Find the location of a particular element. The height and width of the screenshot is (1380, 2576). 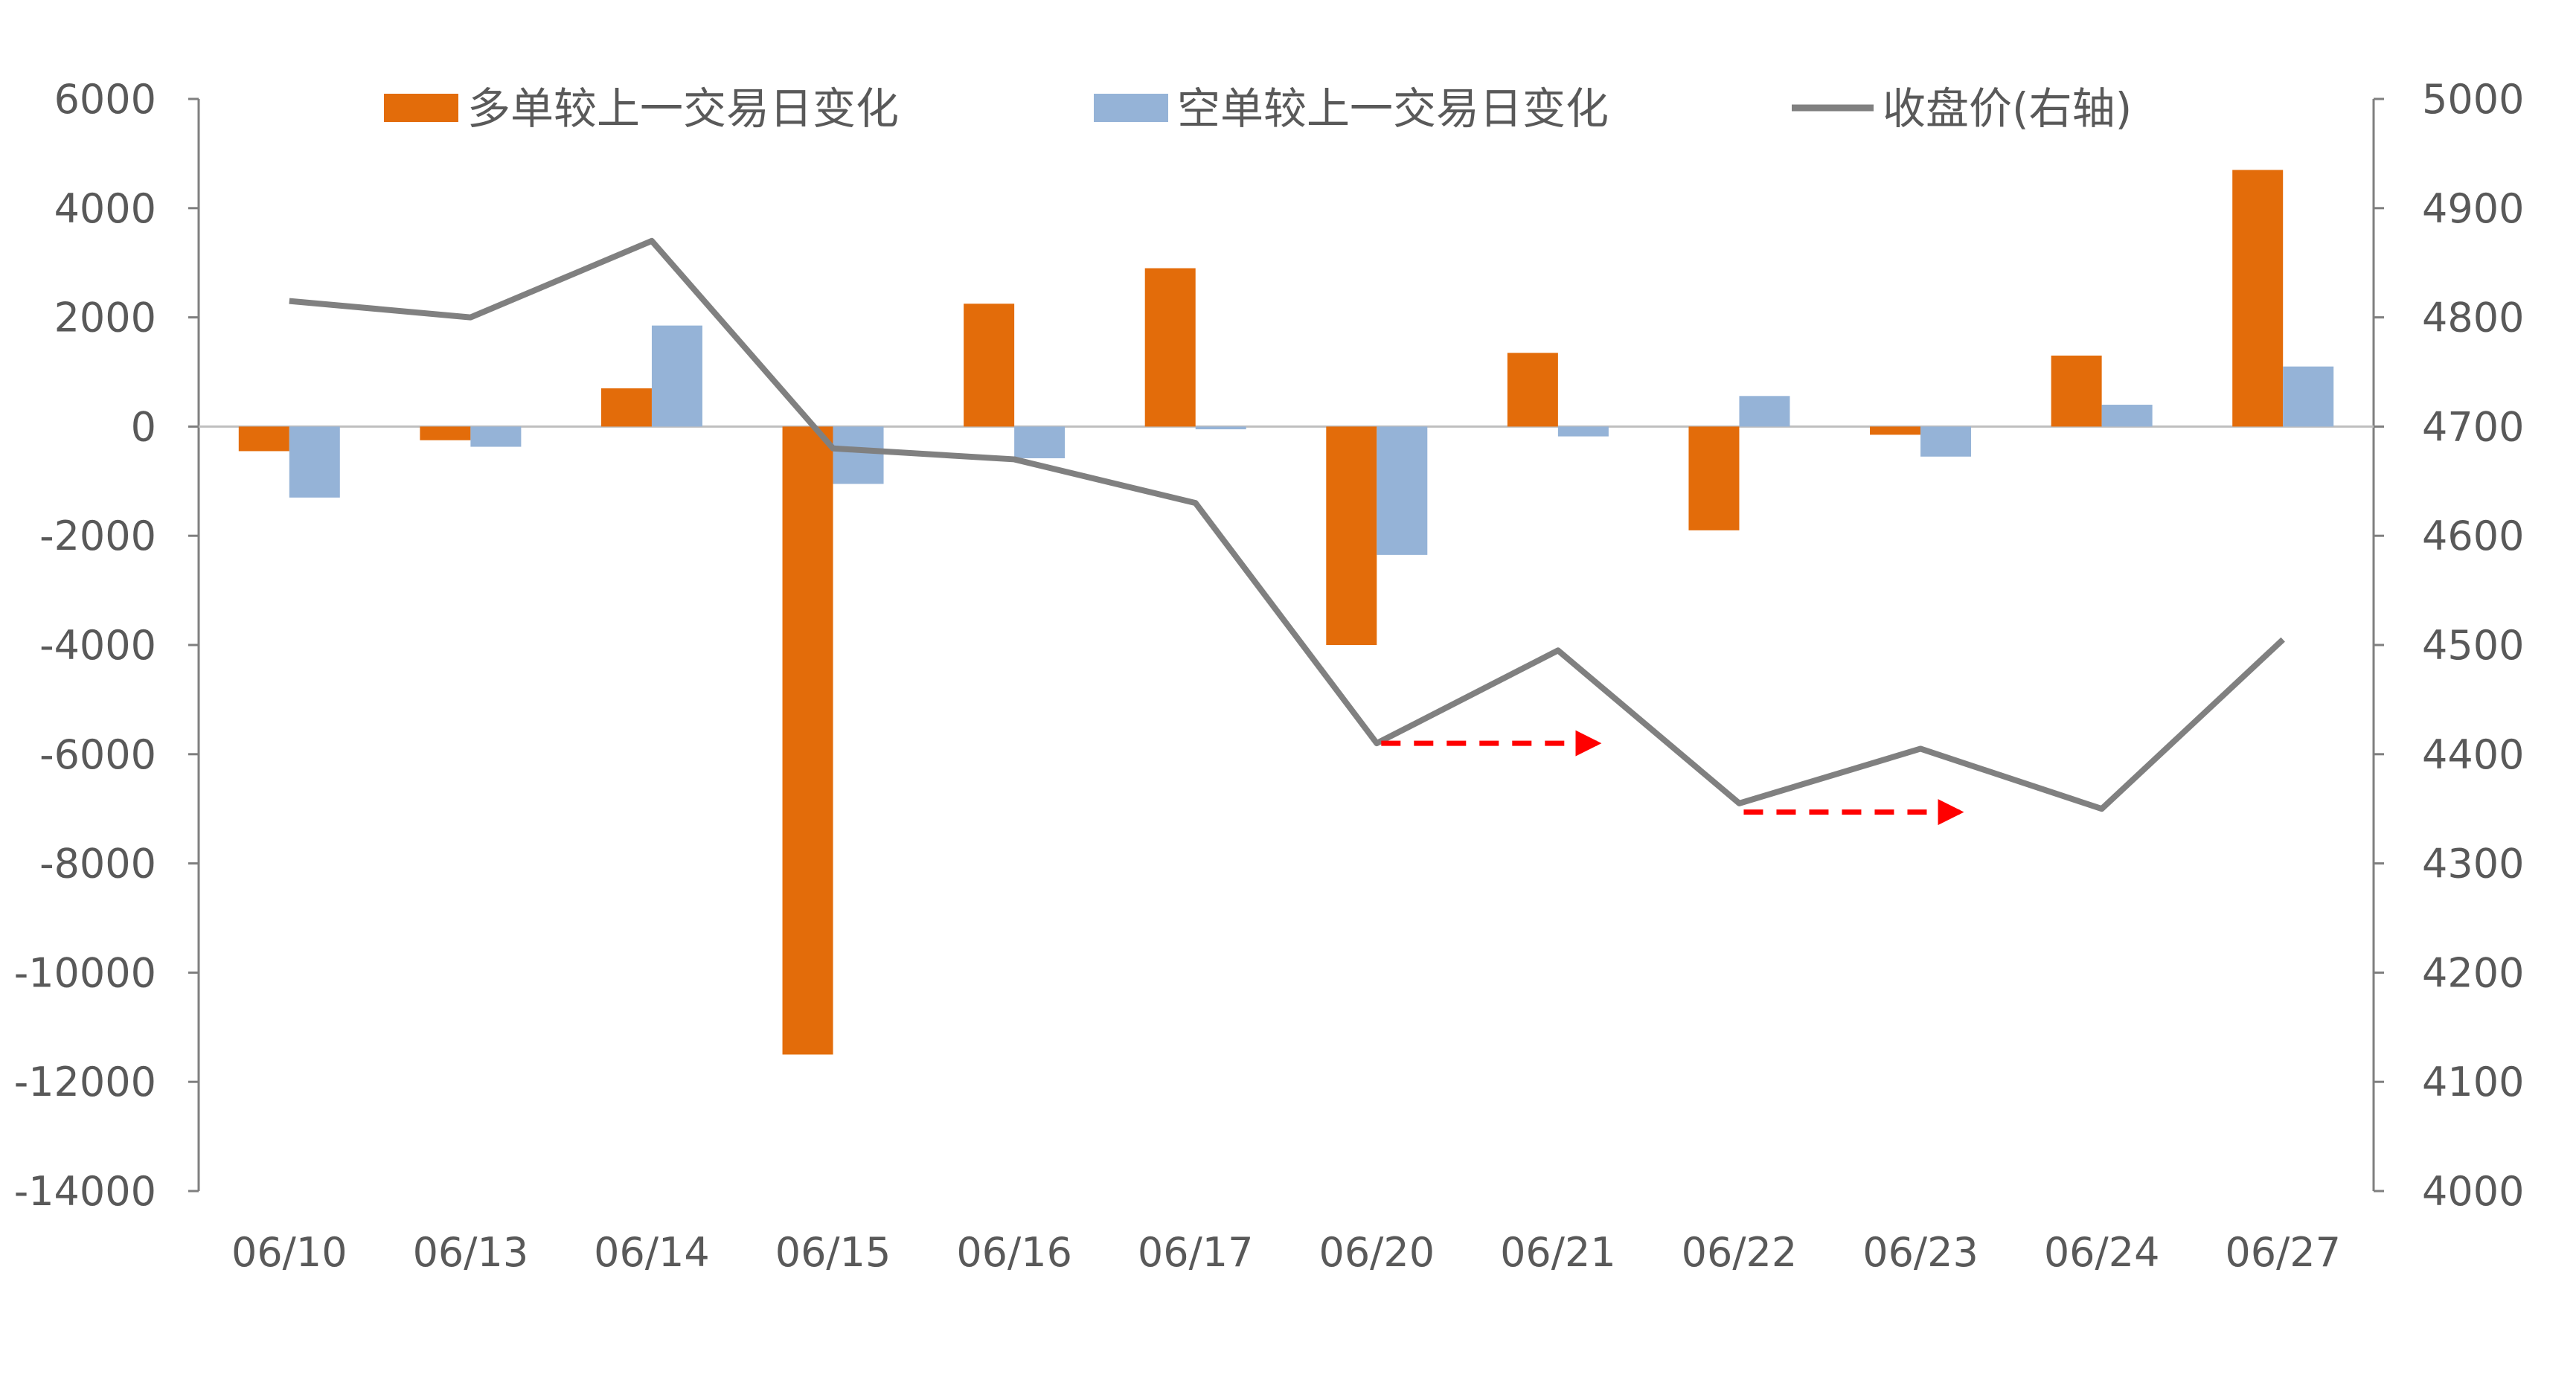

left-tick-label: 4000 is located at coordinates (105, 208).